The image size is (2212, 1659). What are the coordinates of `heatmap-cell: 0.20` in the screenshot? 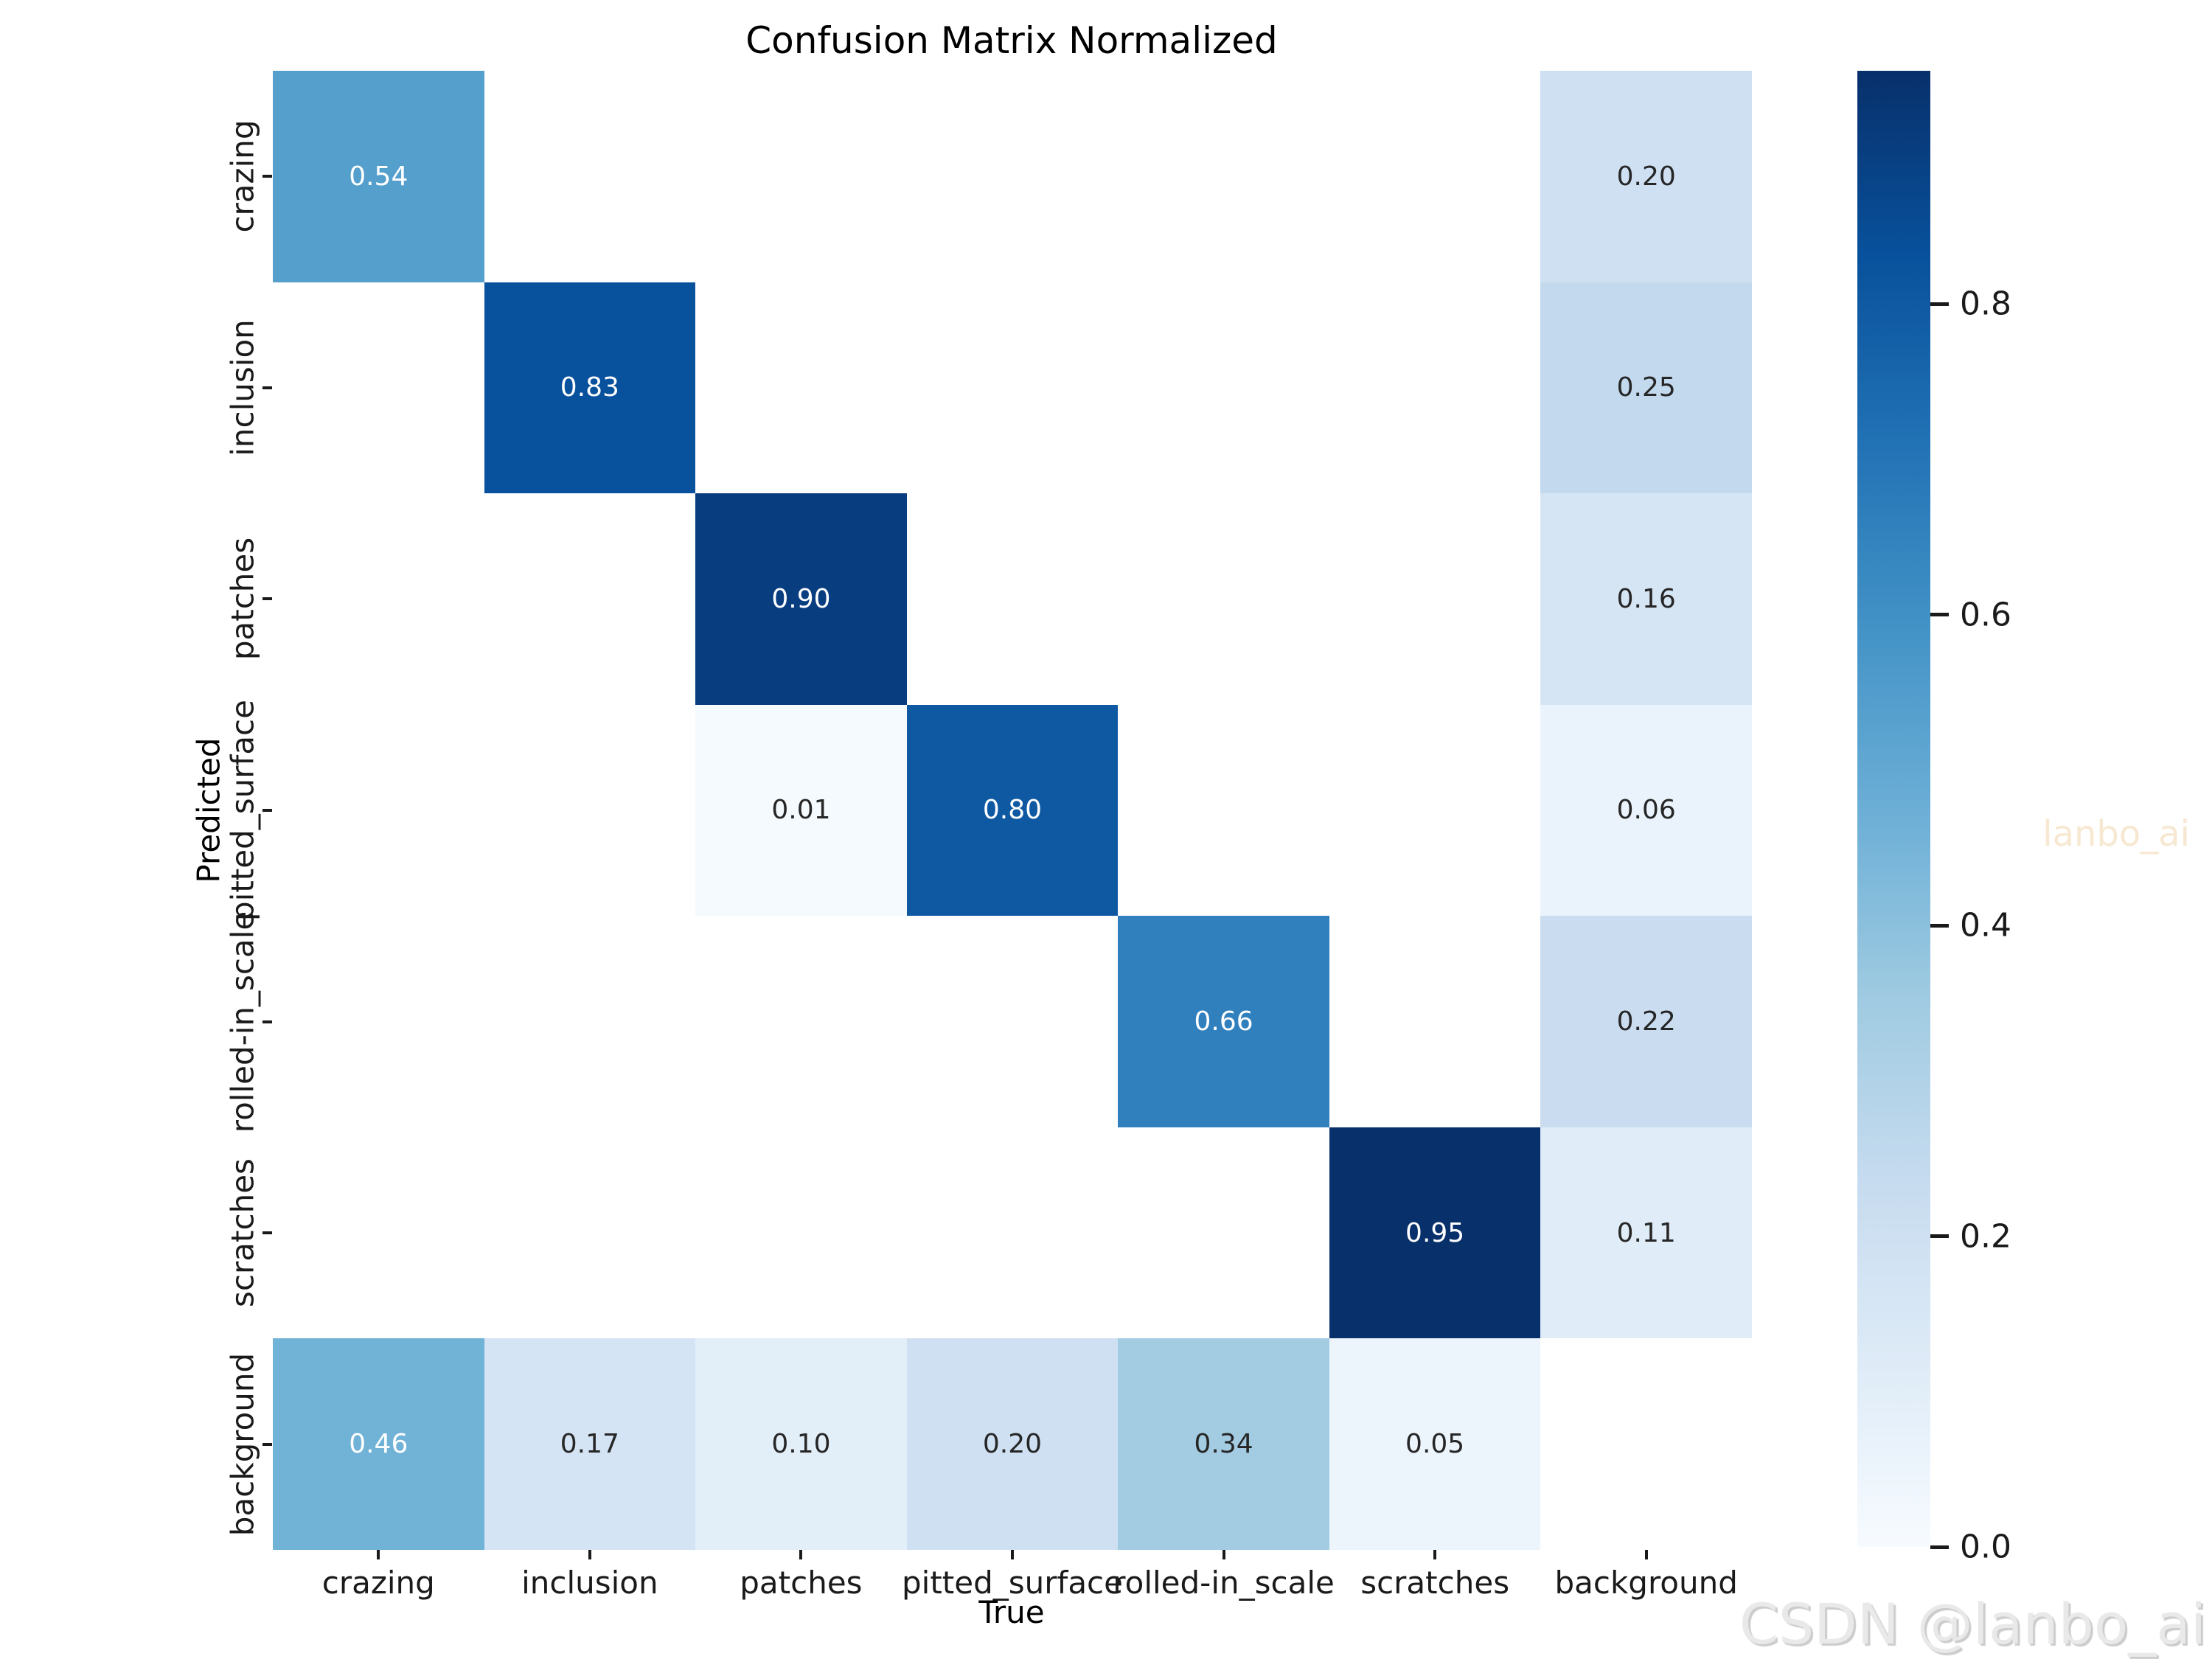 It's located at (1646, 176).